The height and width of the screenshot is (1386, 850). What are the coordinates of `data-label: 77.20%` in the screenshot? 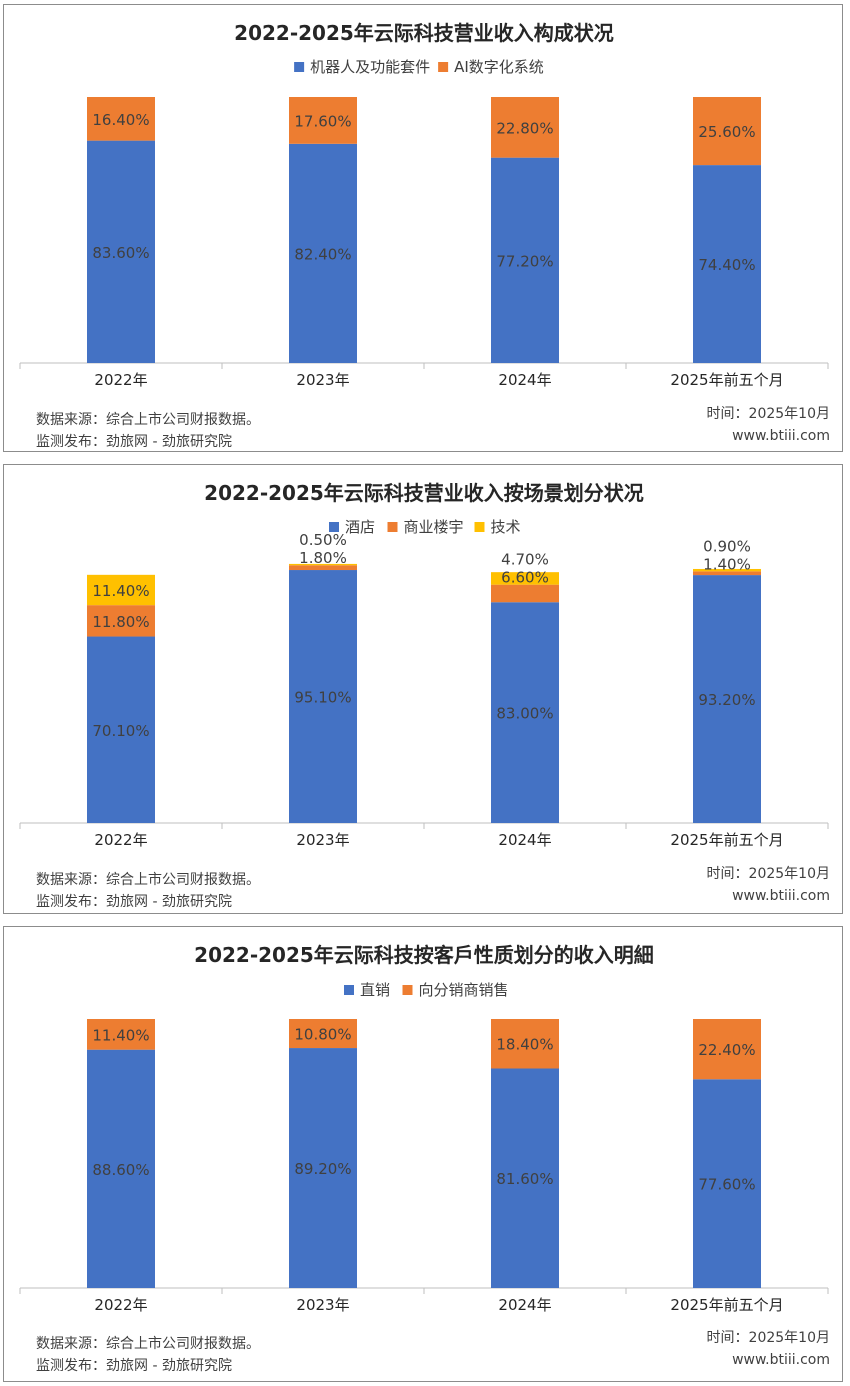 It's located at (524, 261).